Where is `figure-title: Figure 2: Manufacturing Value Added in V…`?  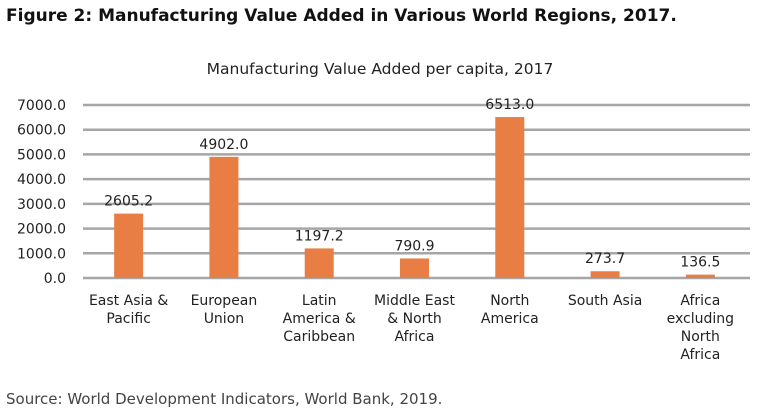 figure-title: Figure 2: Manufacturing Value Added in V… is located at coordinates (341, 16).